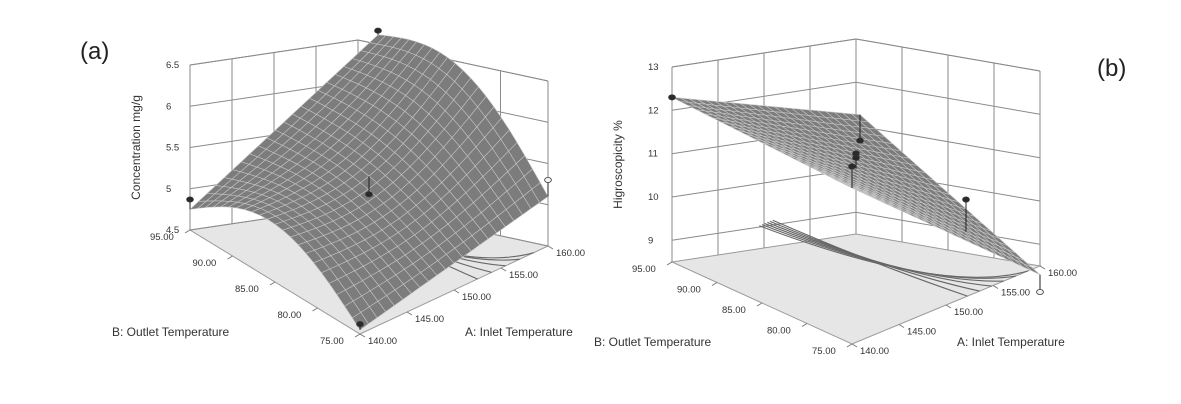 The image size is (1181, 404). What do you see at coordinates (172, 230) in the screenshot?
I see `z-tick-label: 4.5` at bounding box center [172, 230].